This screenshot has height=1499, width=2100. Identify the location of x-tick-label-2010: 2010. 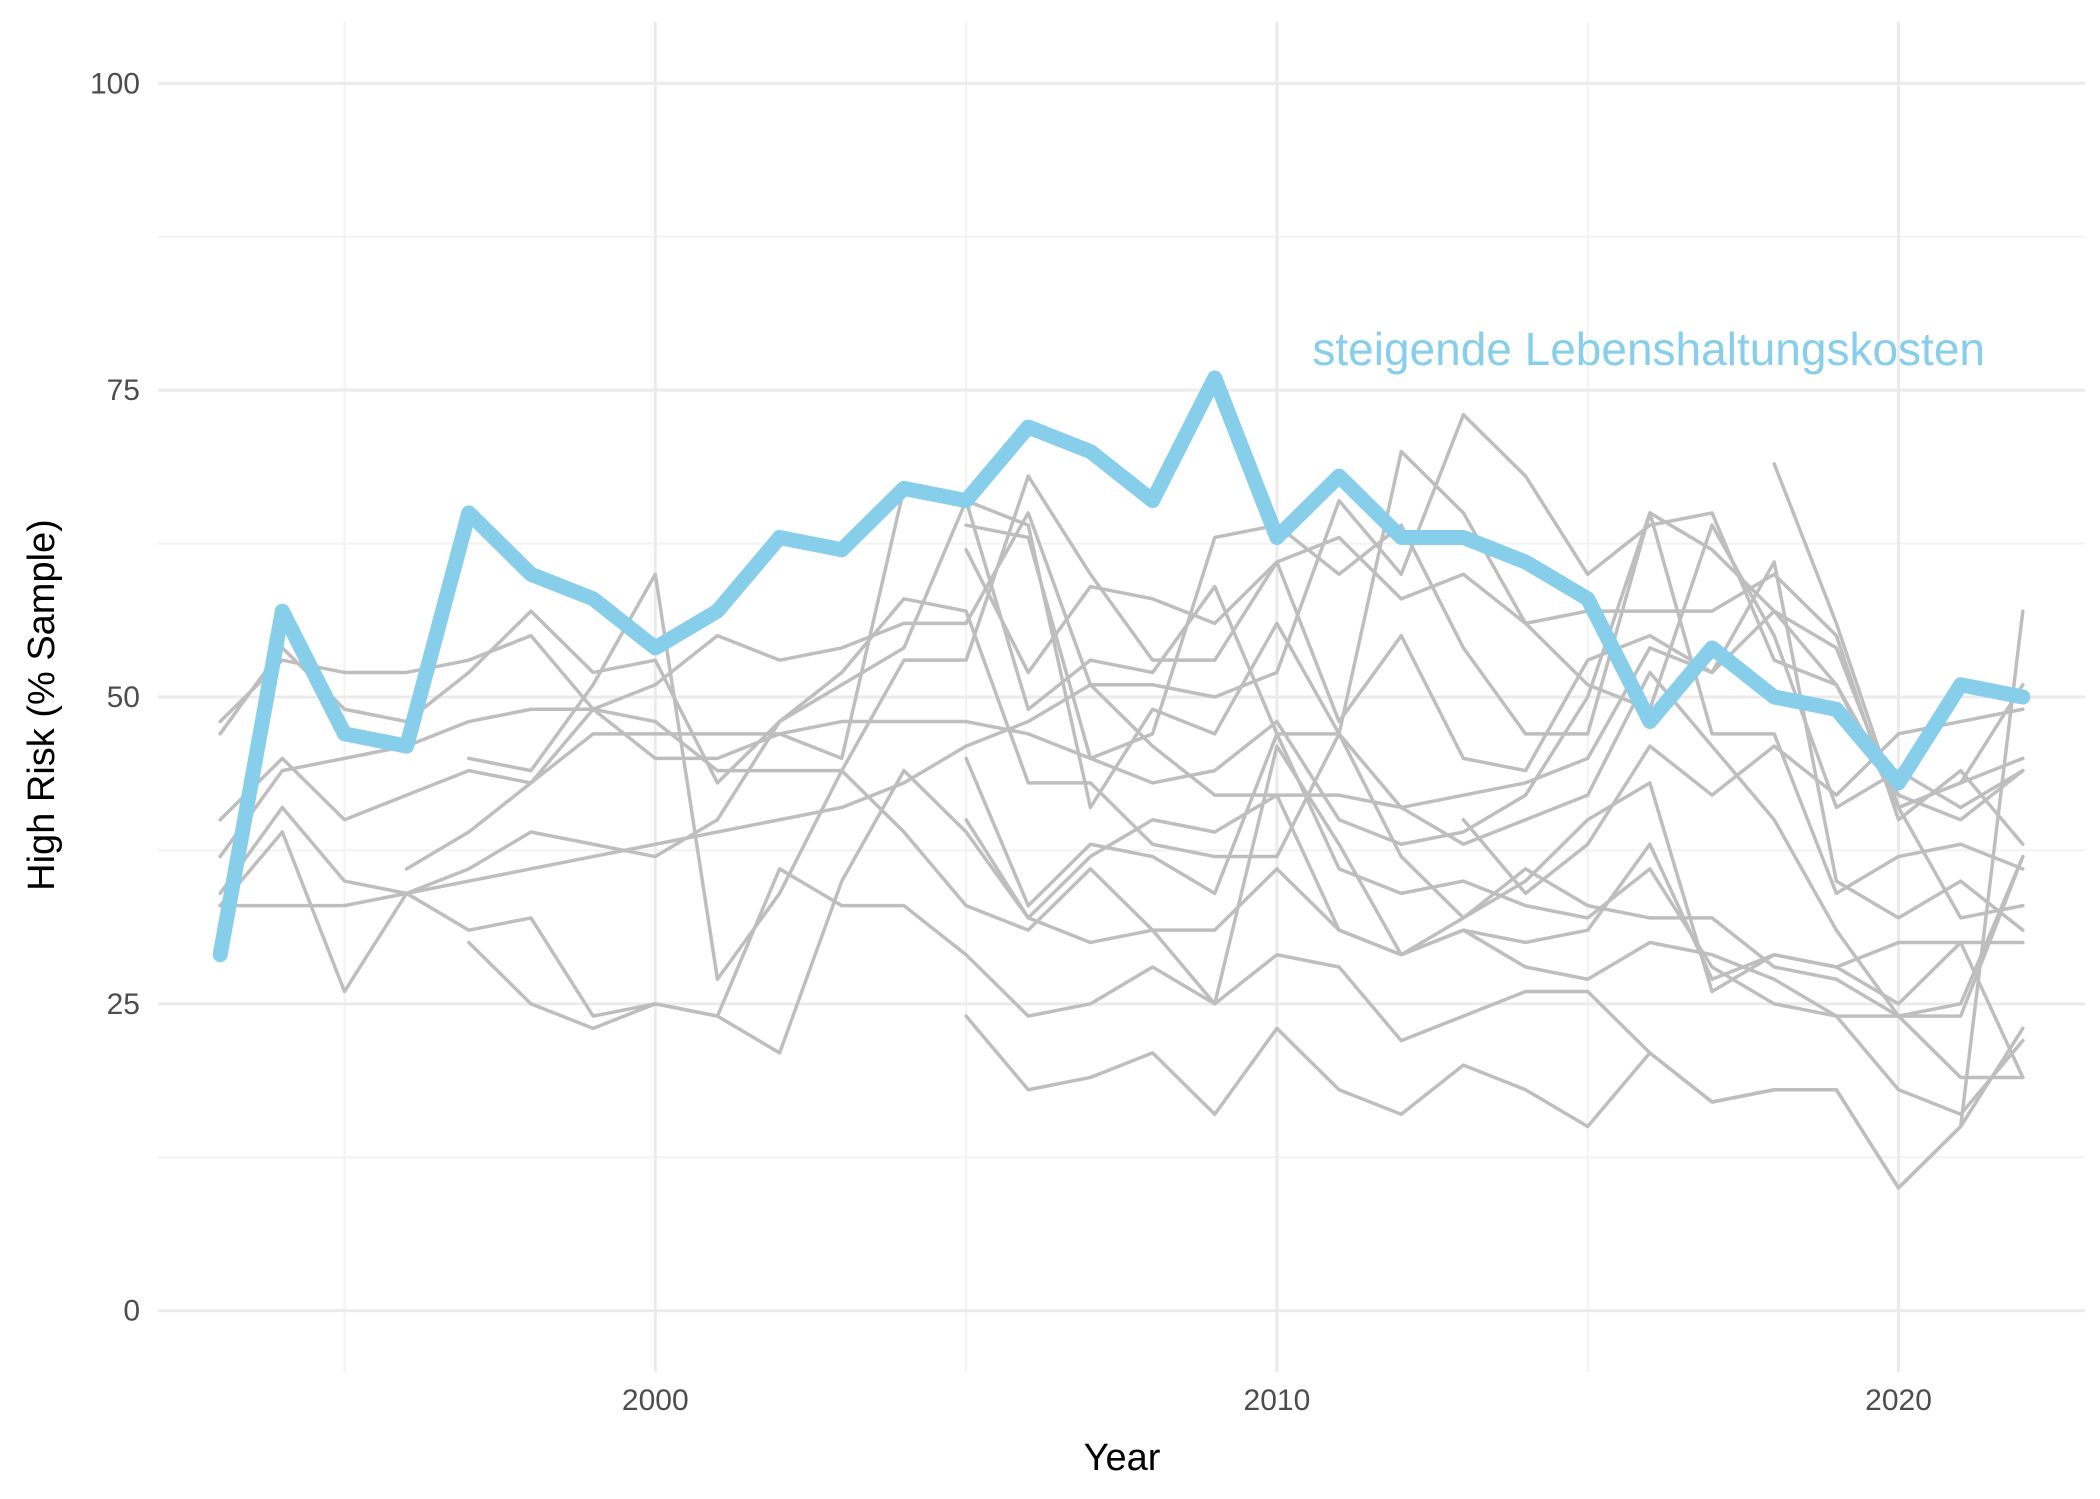
(1277, 1400).